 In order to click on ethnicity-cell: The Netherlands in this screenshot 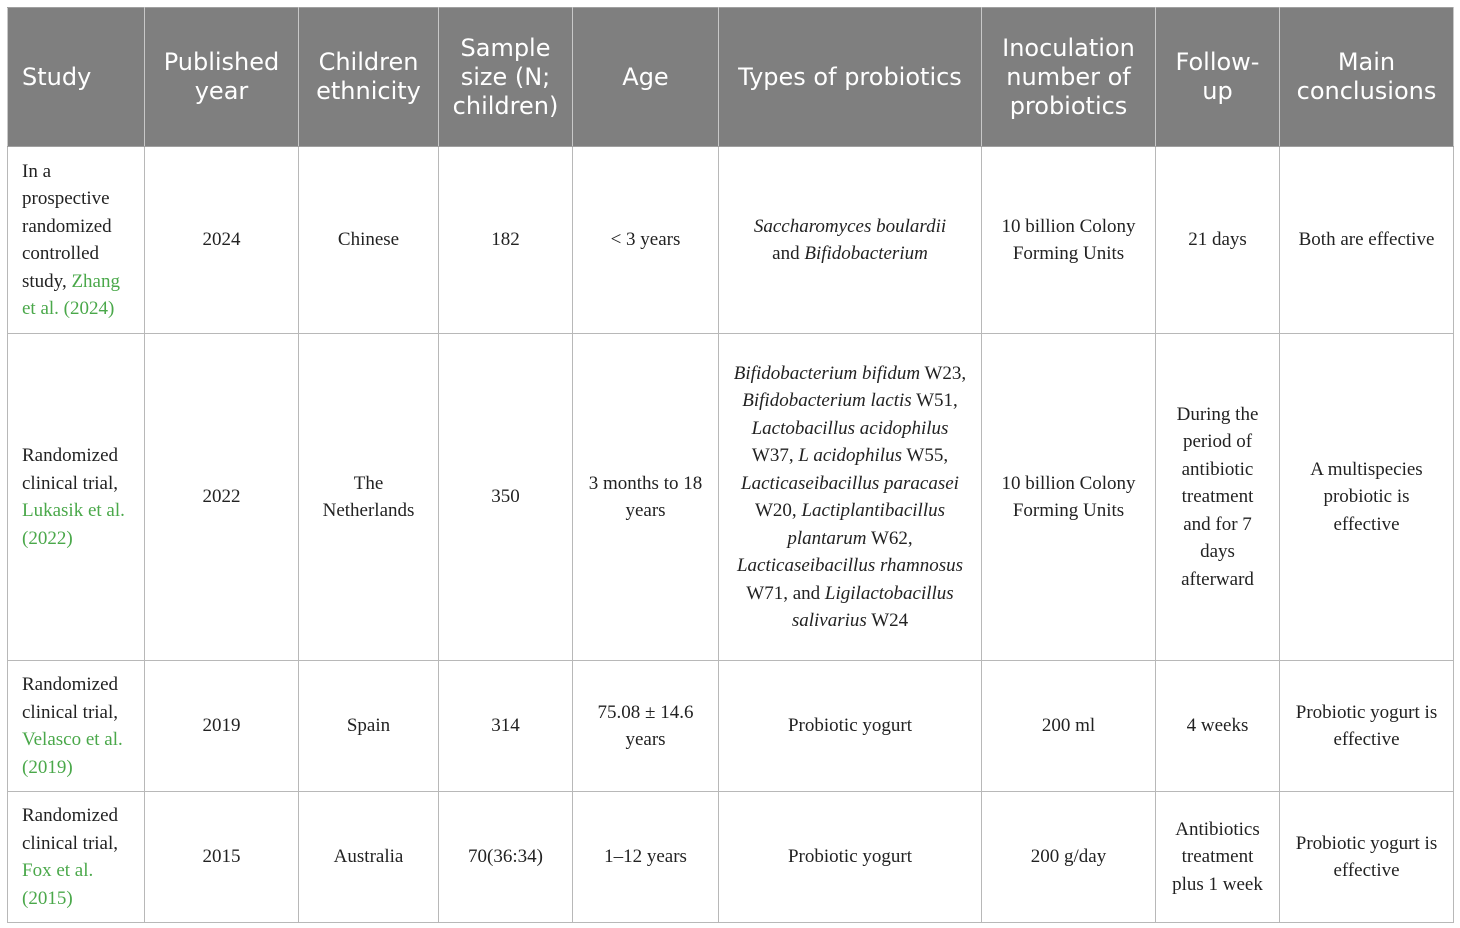, I will do `click(368, 497)`.